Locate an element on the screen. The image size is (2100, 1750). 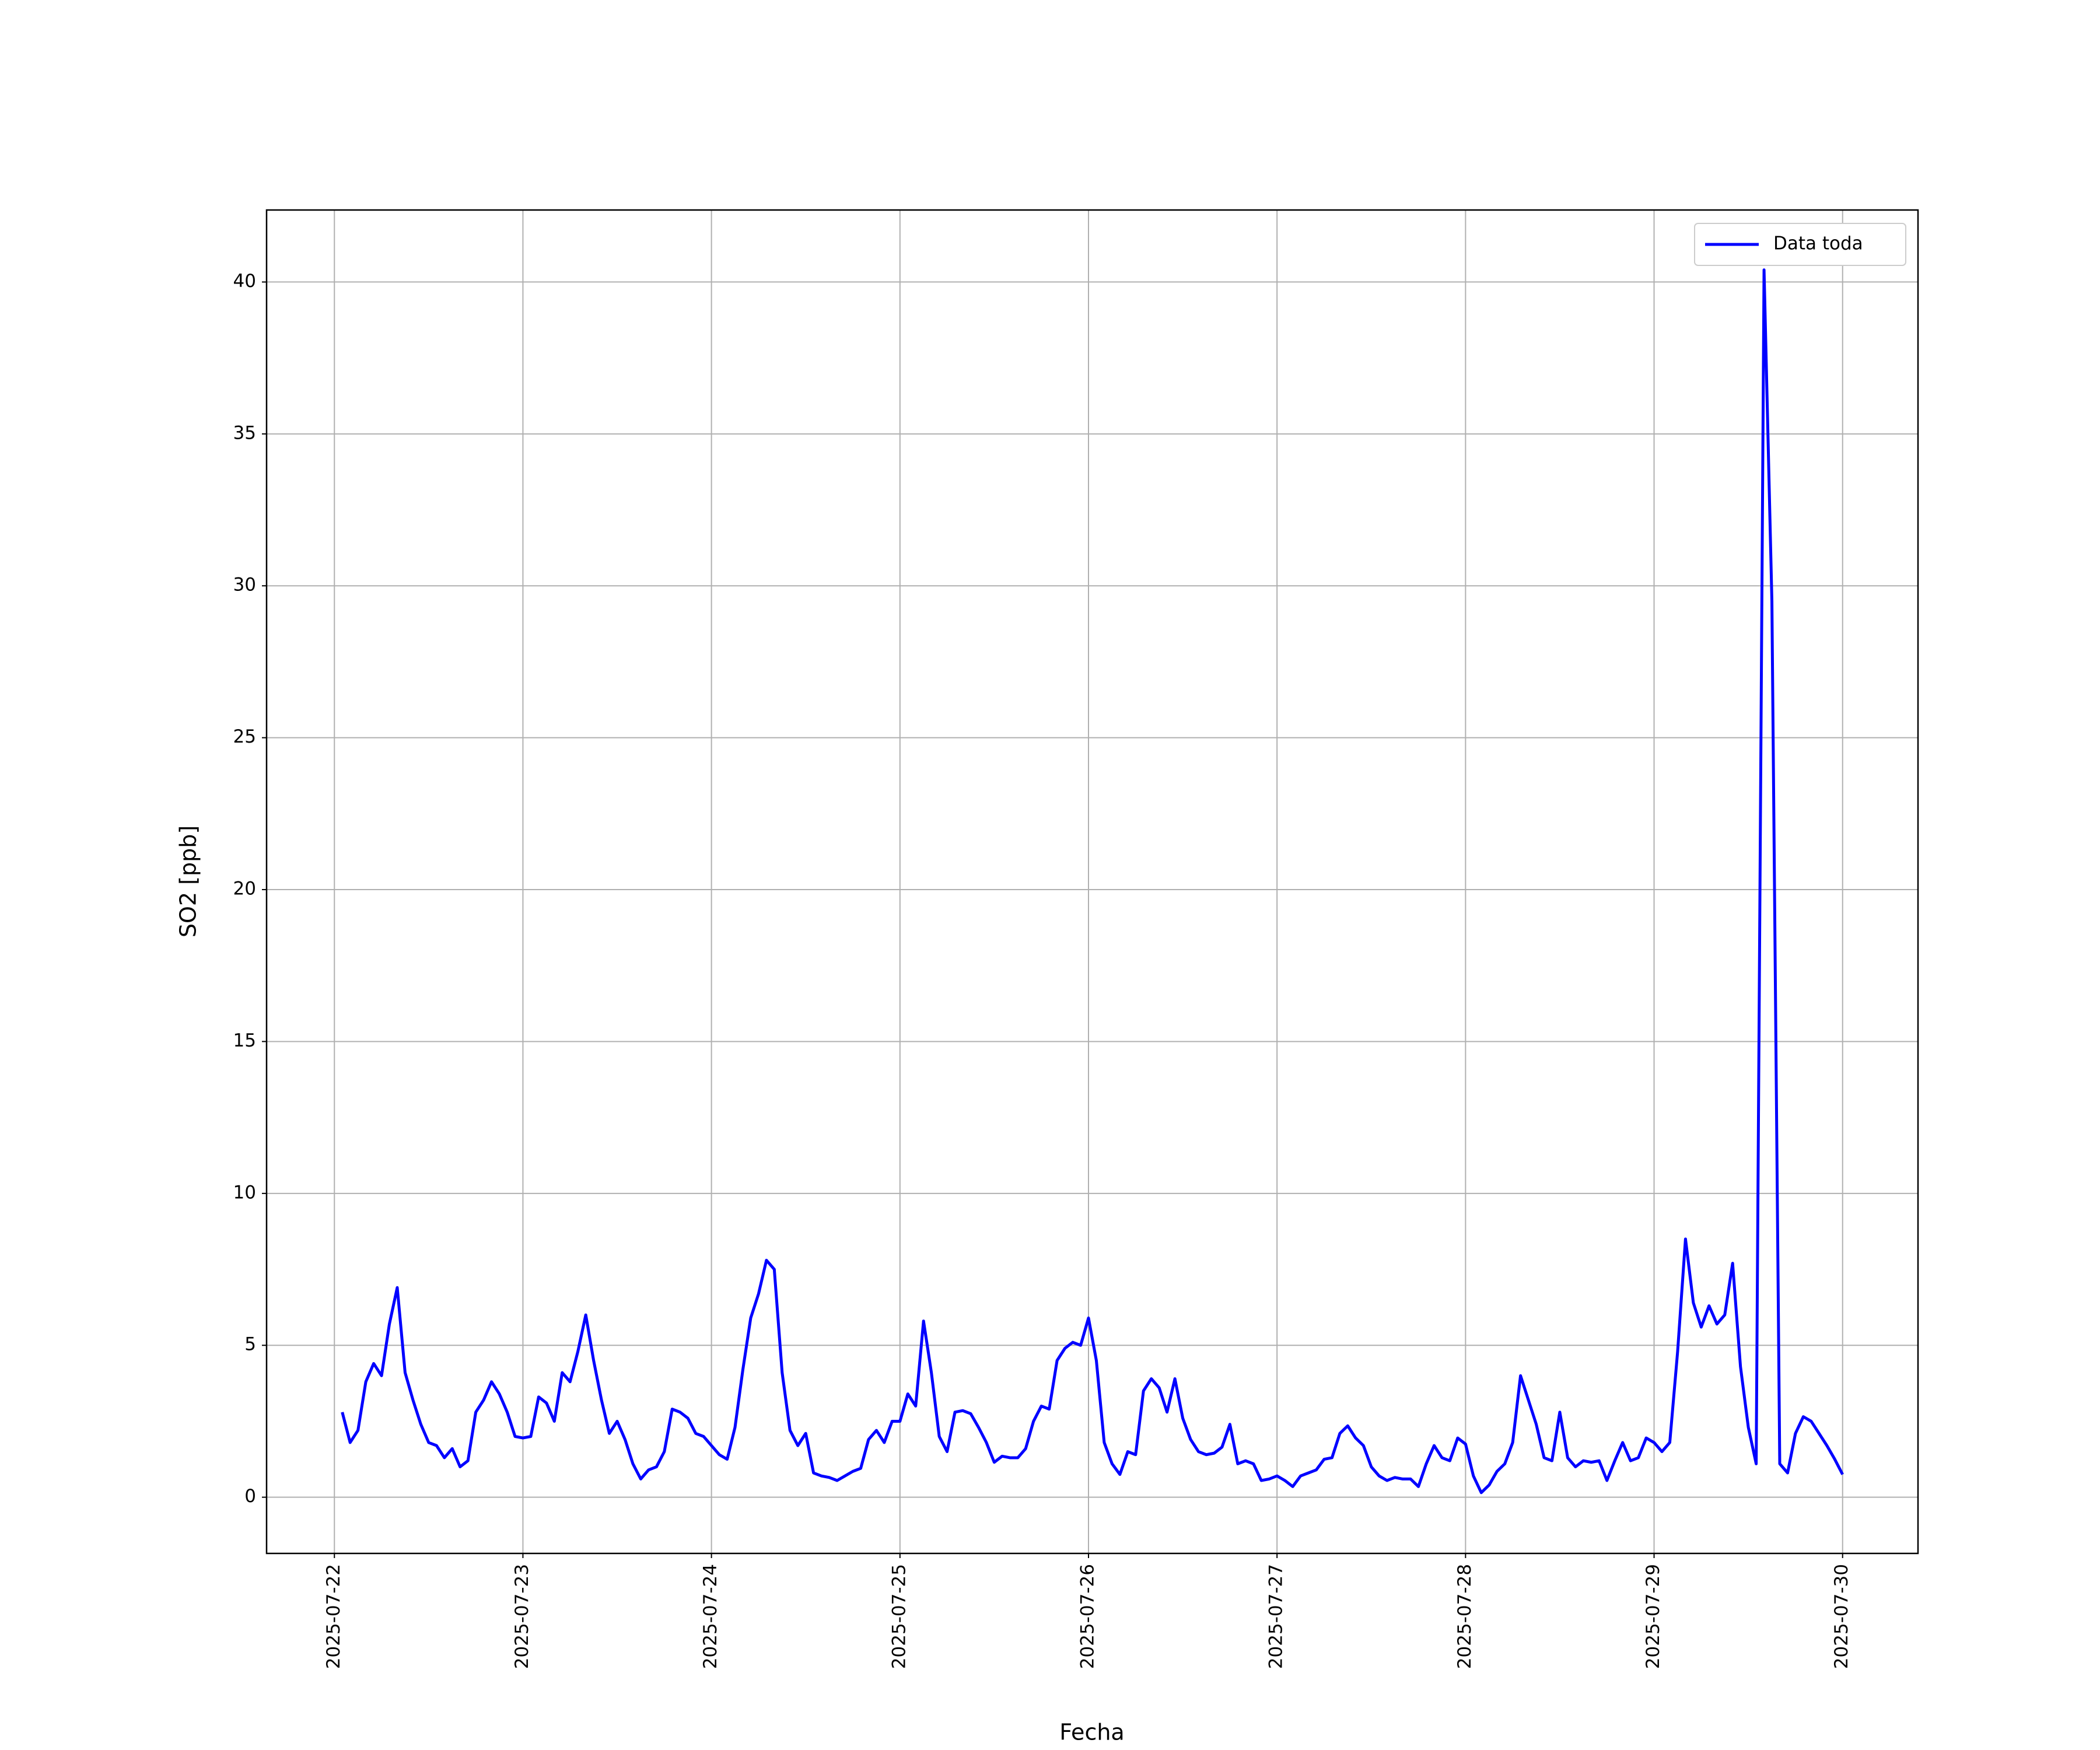
legend-label: Data toda is located at coordinates (1818, 243).